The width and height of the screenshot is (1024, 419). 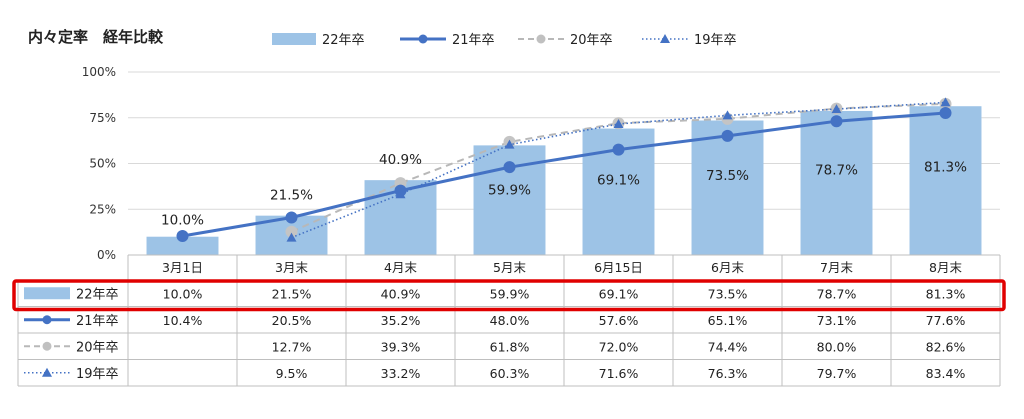 I want to click on legend-label-19: 19年卒, so click(x=715, y=40).